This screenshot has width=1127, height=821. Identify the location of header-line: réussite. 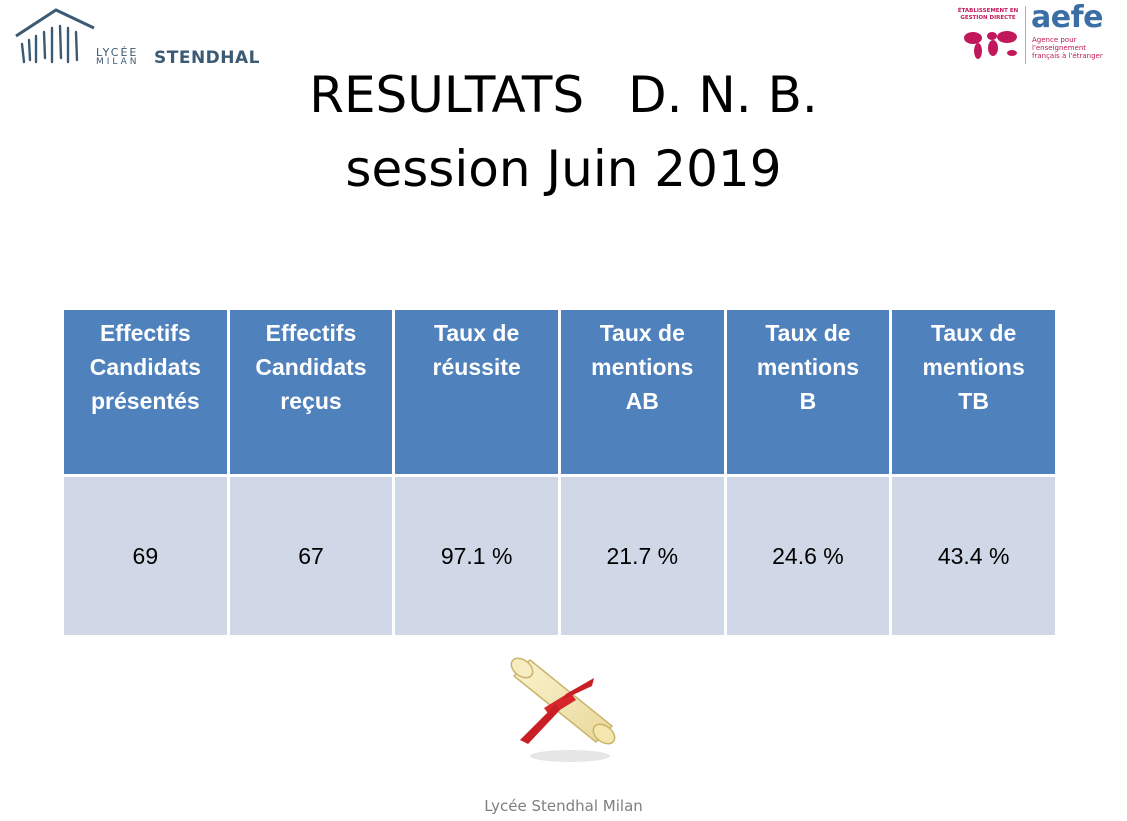
(476, 367).